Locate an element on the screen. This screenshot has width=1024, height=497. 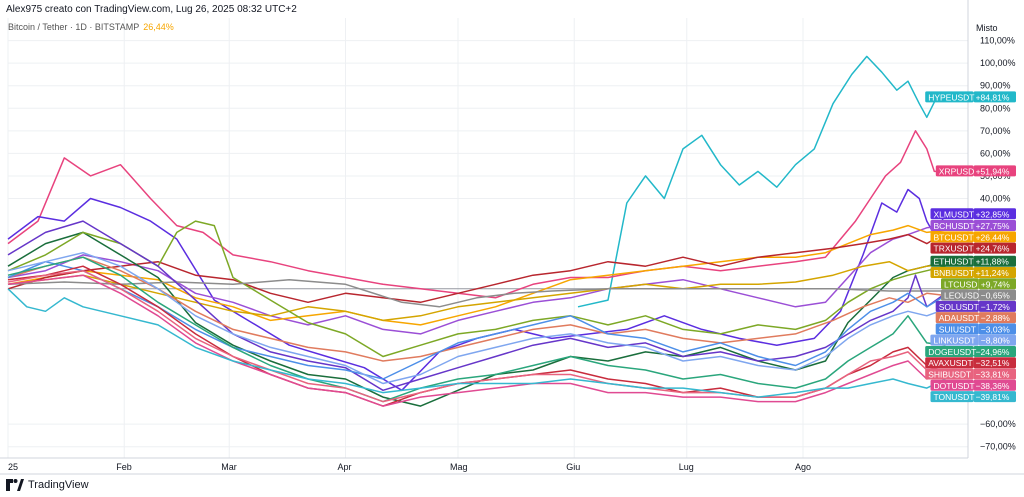
label-name-bg-avaxusdt is located at coordinates (949, 363).